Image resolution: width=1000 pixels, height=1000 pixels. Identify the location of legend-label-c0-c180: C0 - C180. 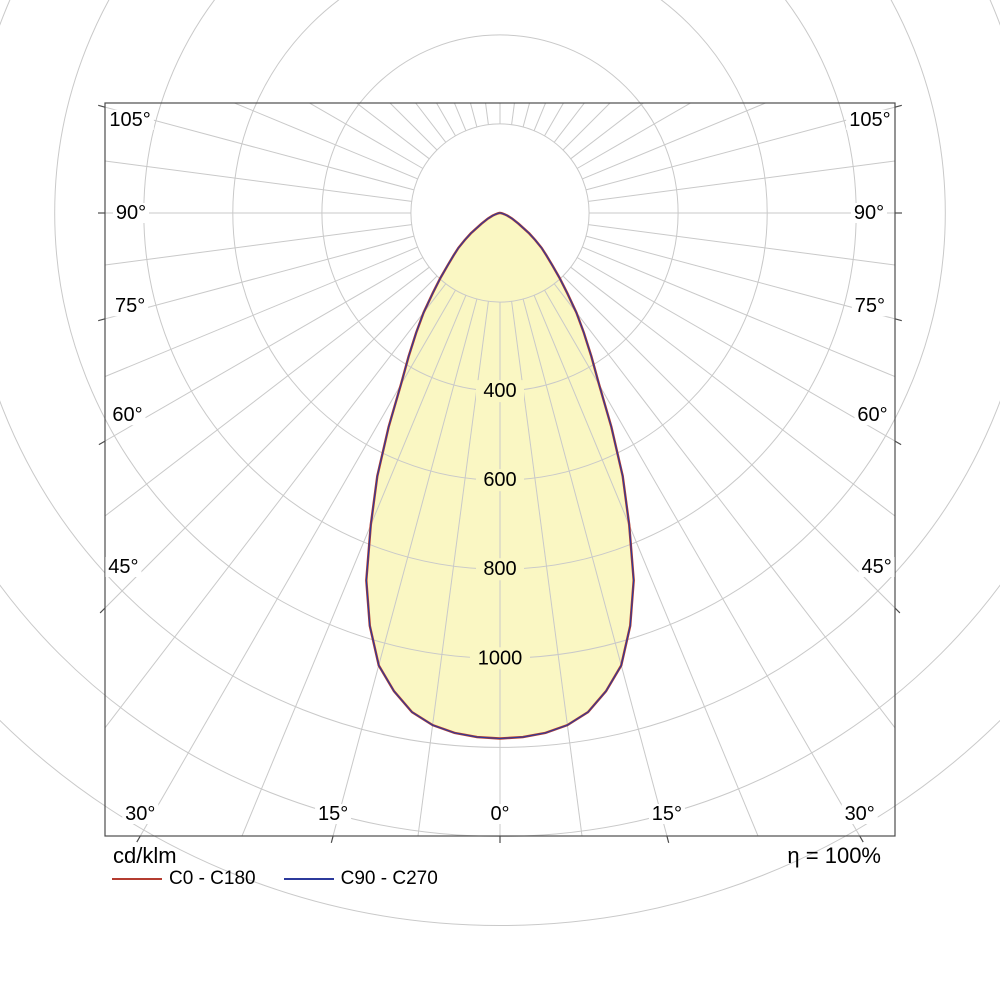
(212, 878).